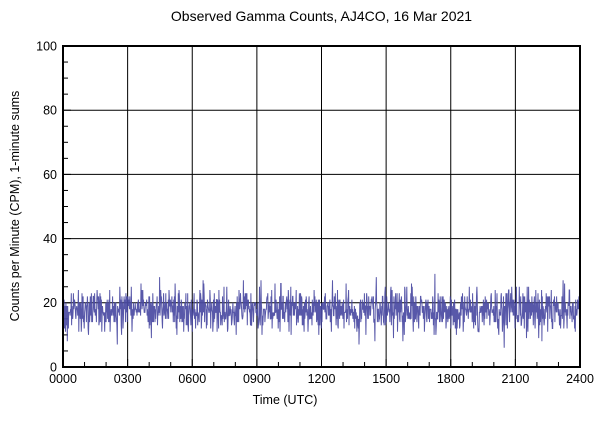  I want to click on x-tick-label: 0600, so click(192, 379).